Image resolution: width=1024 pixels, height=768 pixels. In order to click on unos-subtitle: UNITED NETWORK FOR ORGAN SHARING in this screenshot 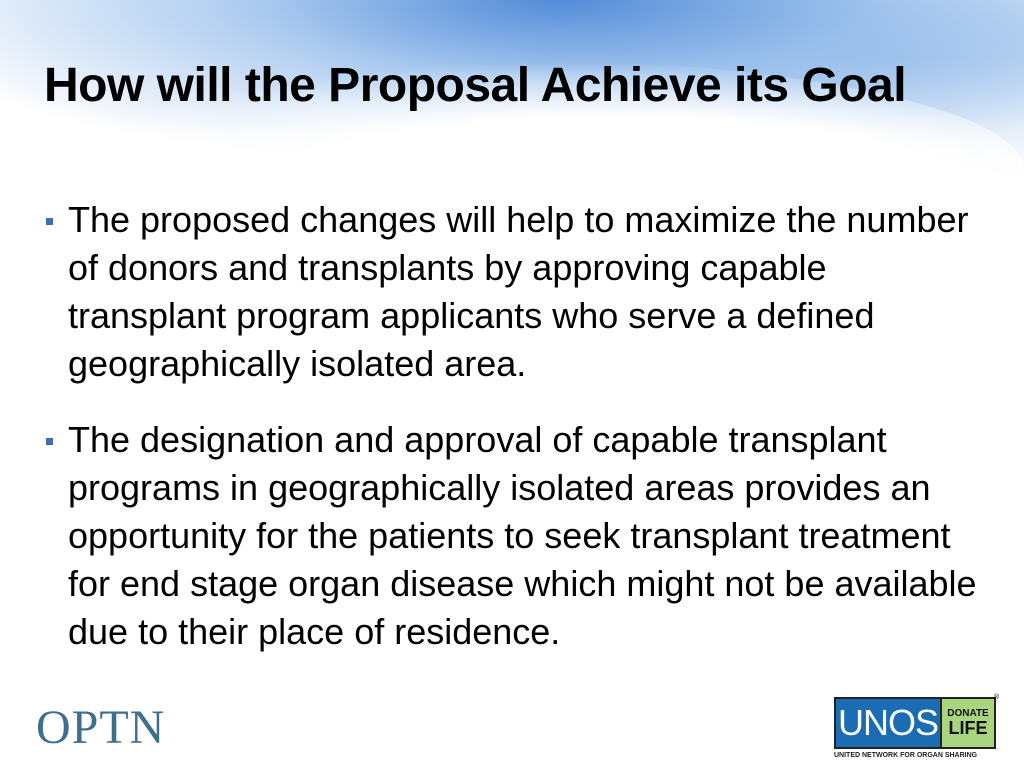, I will do `click(906, 755)`.